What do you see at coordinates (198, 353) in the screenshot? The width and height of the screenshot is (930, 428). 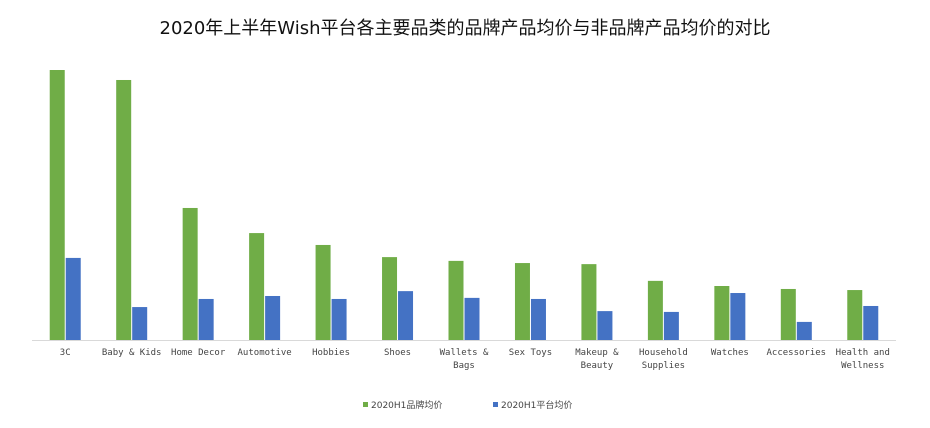 I see `x-tick-label: Home Decor` at bounding box center [198, 353].